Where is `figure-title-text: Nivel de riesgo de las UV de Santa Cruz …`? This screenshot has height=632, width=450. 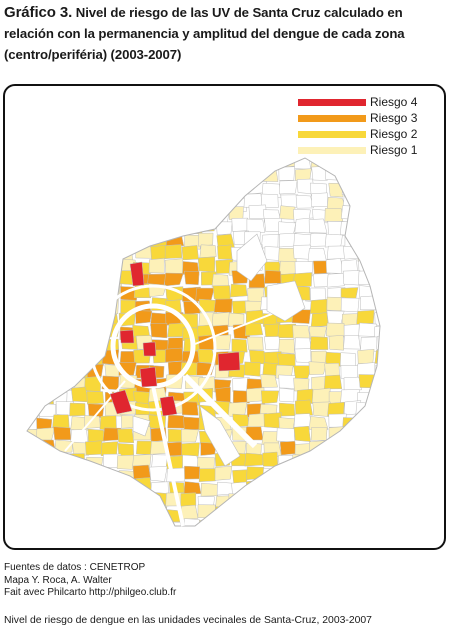 figure-title-text: Nivel de riesgo de las UV de Santa Cruz … is located at coordinates (204, 33).